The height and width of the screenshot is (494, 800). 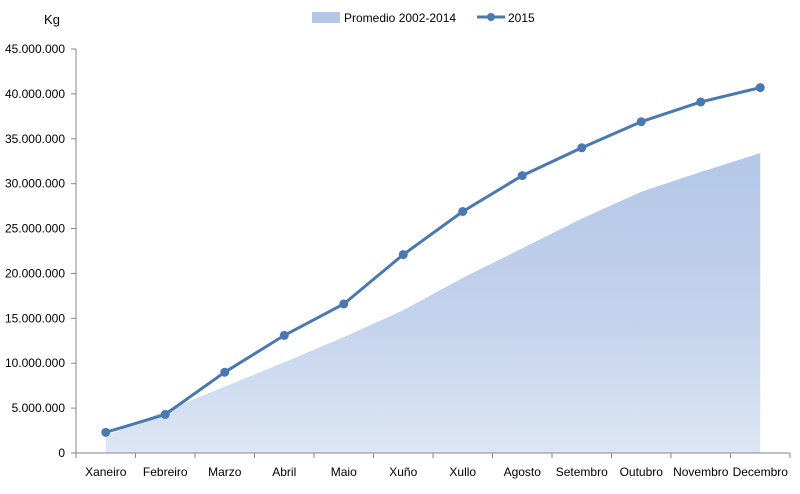 What do you see at coordinates (35, 139) in the screenshot?
I see `y-tick-label: 35.000.000` at bounding box center [35, 139].